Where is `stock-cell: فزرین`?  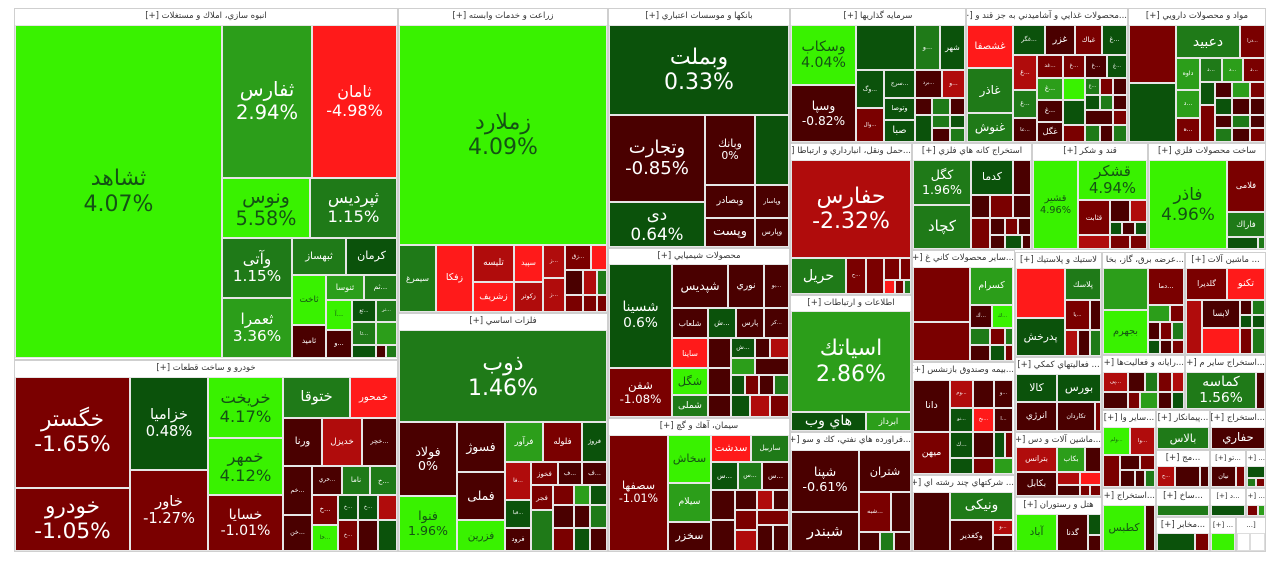 stock-cell: فزرین is located at coordinates (481, 535).